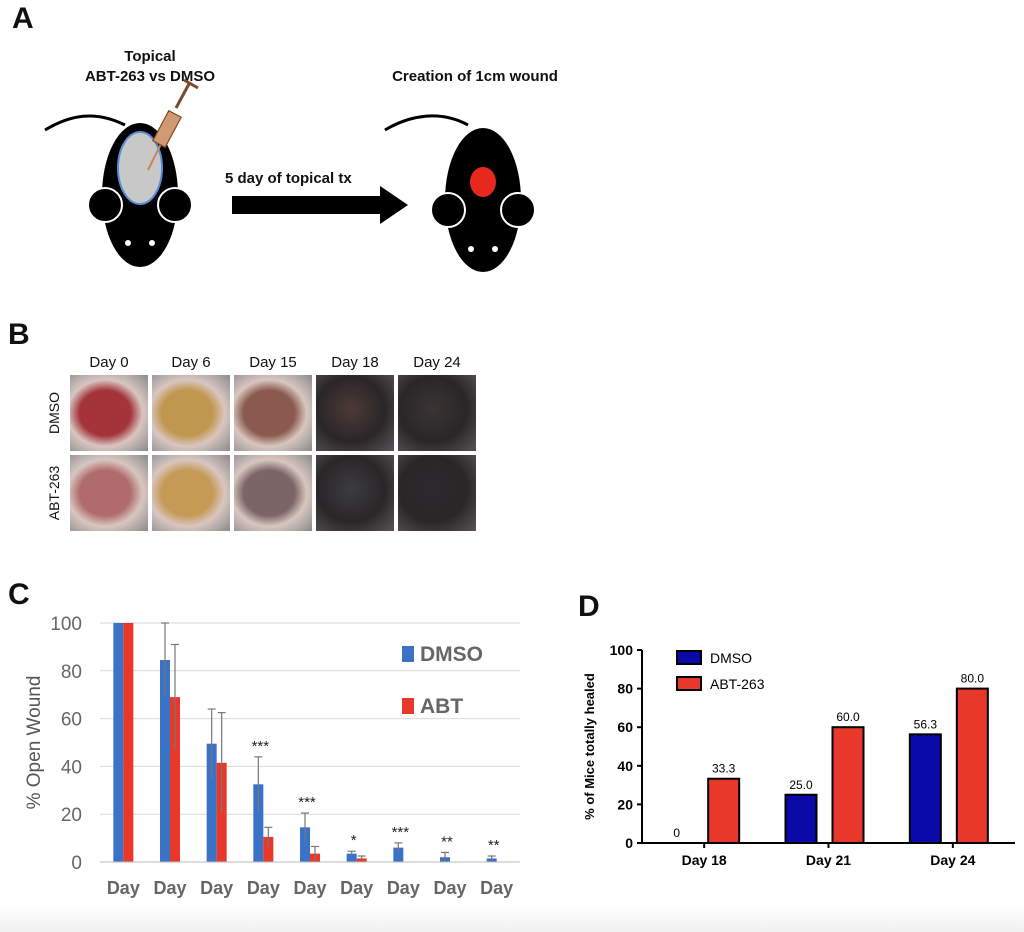 The width and height of the screenshot is (1024, 932). I want to click on data-label: 80.0, so click(973, 679).